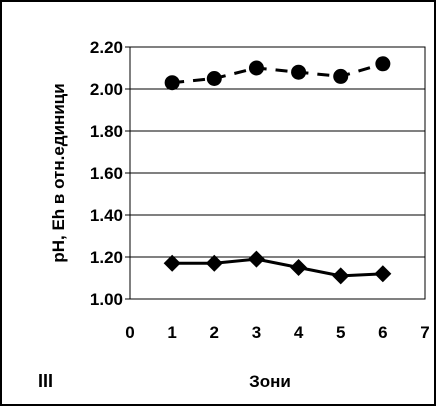 This screenshot has height=406, width=436. Describe the element at coordinates (214, 332) in the screenshot. I see `x-tick-label: 2` at that location.